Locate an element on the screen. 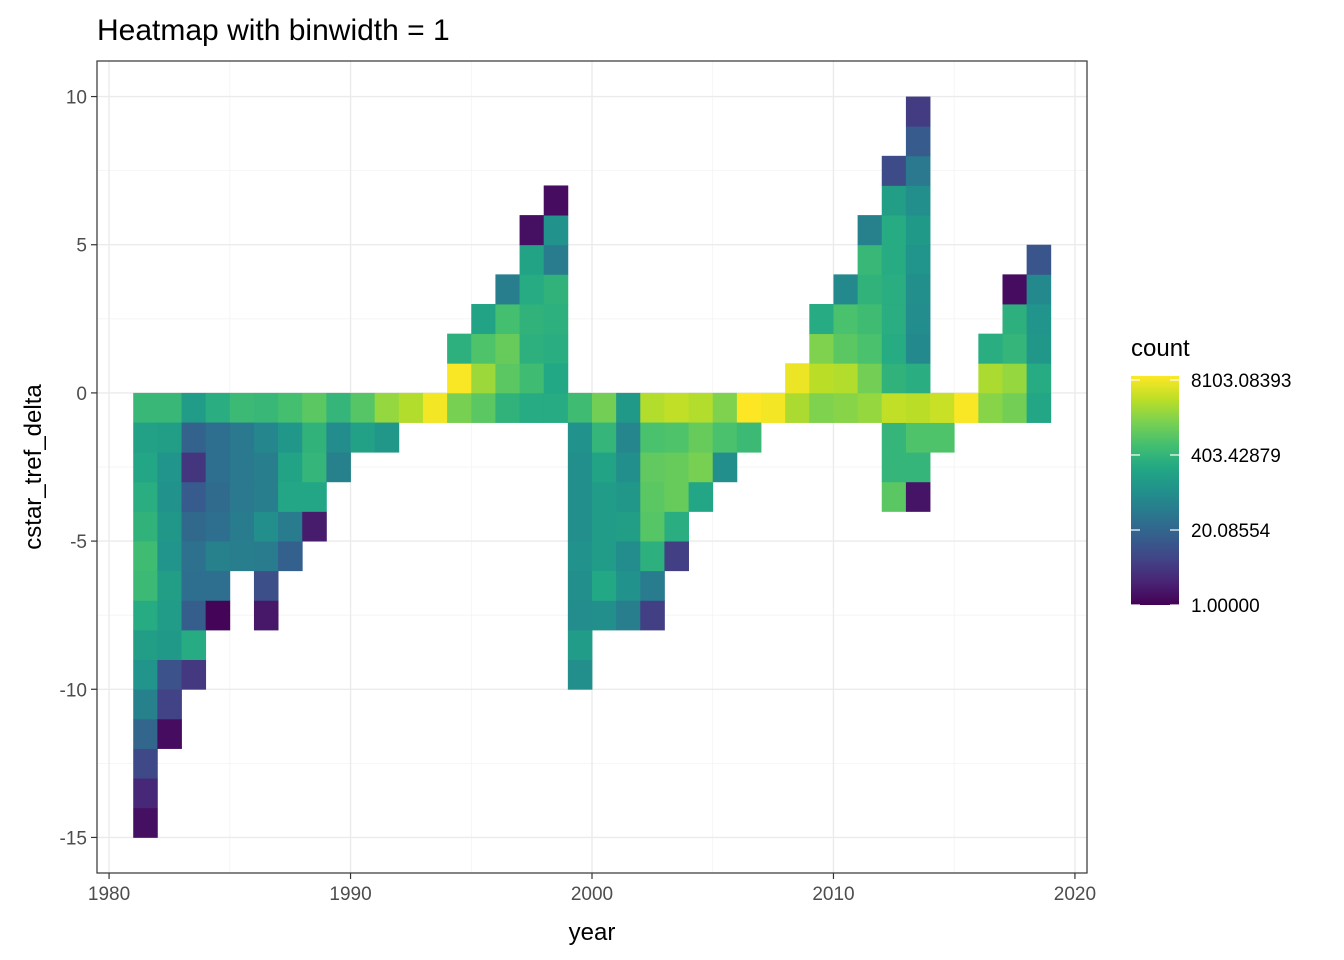 Image resolution: width=1344 pixels, height=960 pixels. legend-label: 20.08554 is located at coordinates (1231, 531).